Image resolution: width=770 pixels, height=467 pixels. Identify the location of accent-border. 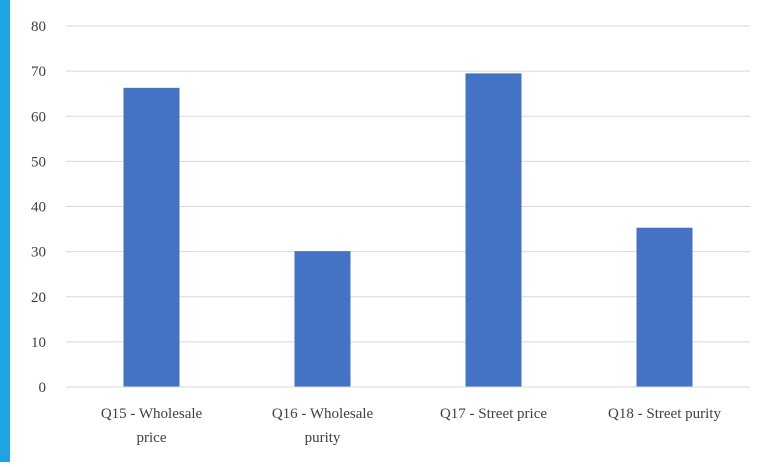
(5, 231).